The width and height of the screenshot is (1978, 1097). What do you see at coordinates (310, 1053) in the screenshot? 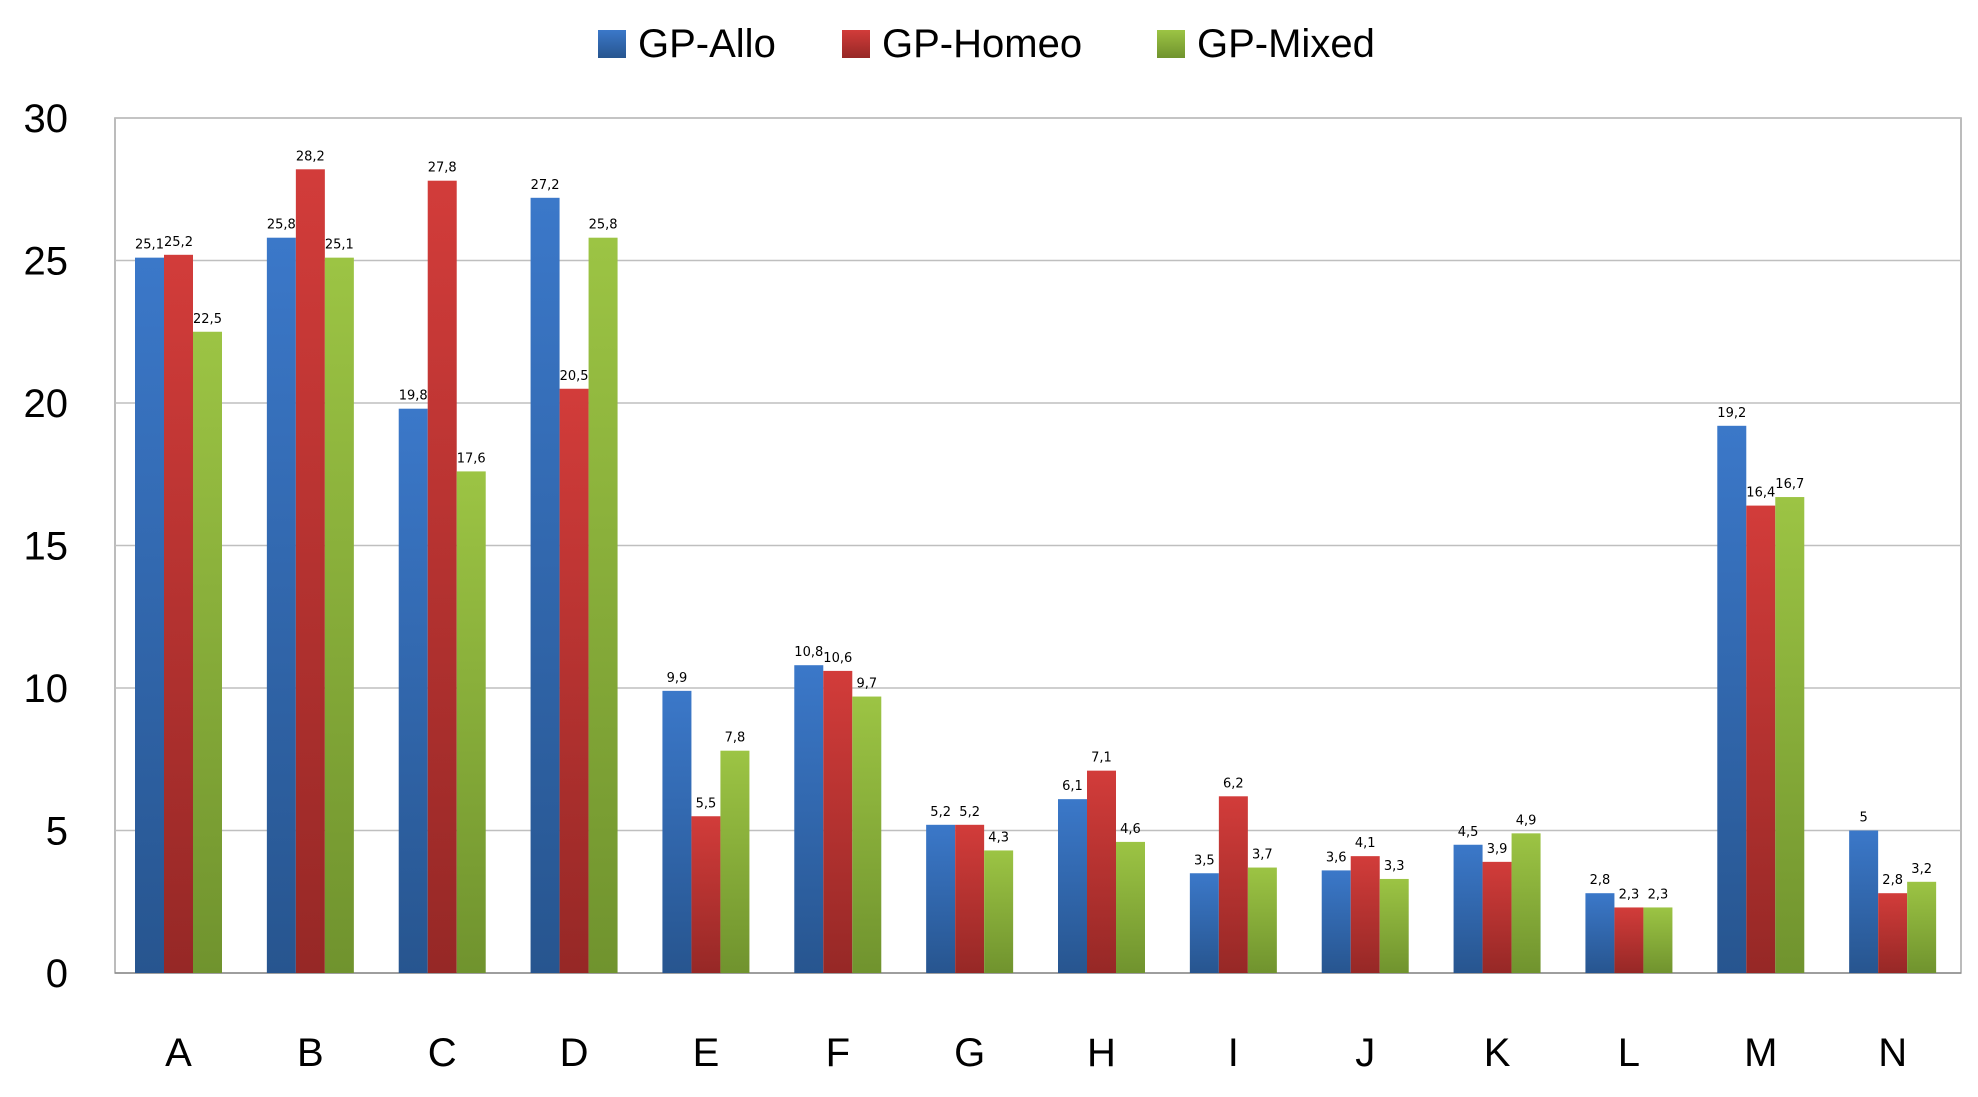
I see `x-tick-label-b: B` at bounding box center [310, 1053].